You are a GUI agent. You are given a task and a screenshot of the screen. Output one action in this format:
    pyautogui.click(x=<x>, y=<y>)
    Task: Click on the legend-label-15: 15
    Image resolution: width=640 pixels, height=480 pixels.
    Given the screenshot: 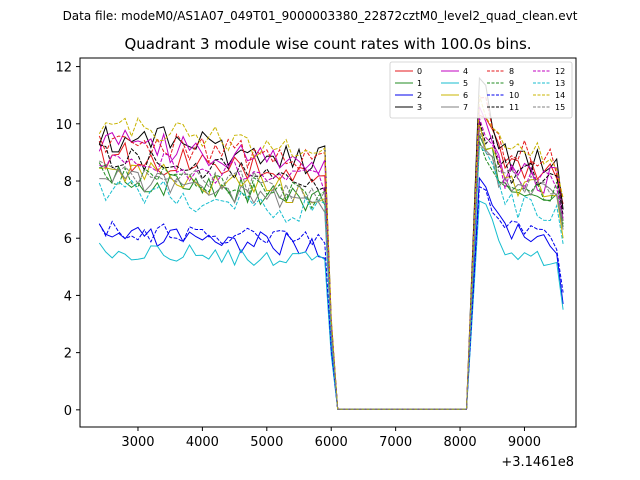 What is the action you would take?
    pyautogui.click(x=560, y=107)
    